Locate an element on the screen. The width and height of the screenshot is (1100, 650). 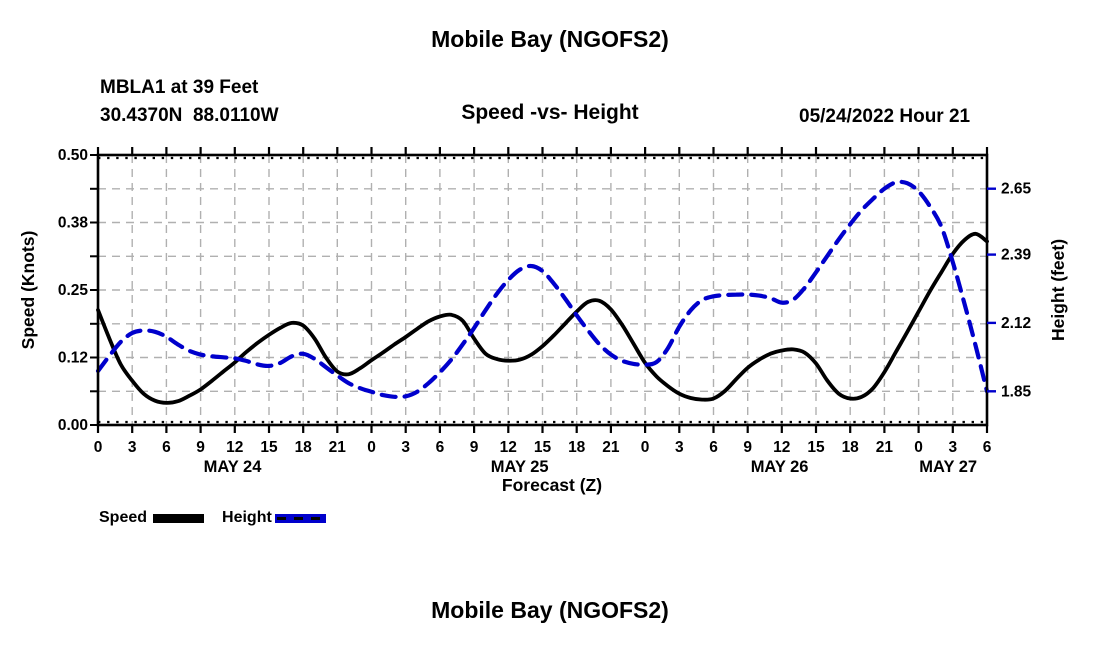
date-label: MAY 27 is located at coordinates (948, 467).